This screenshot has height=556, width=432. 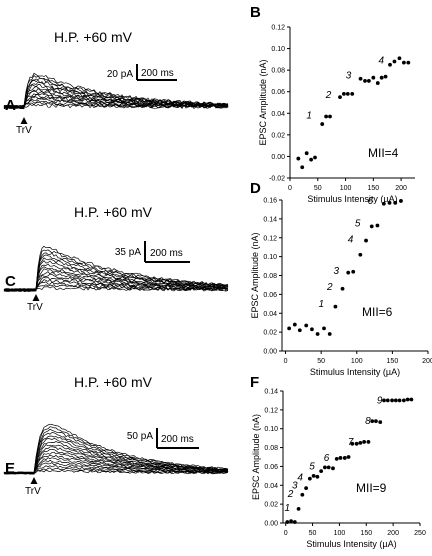 I want to click on step-label: 1, so click(x=288, y=508).